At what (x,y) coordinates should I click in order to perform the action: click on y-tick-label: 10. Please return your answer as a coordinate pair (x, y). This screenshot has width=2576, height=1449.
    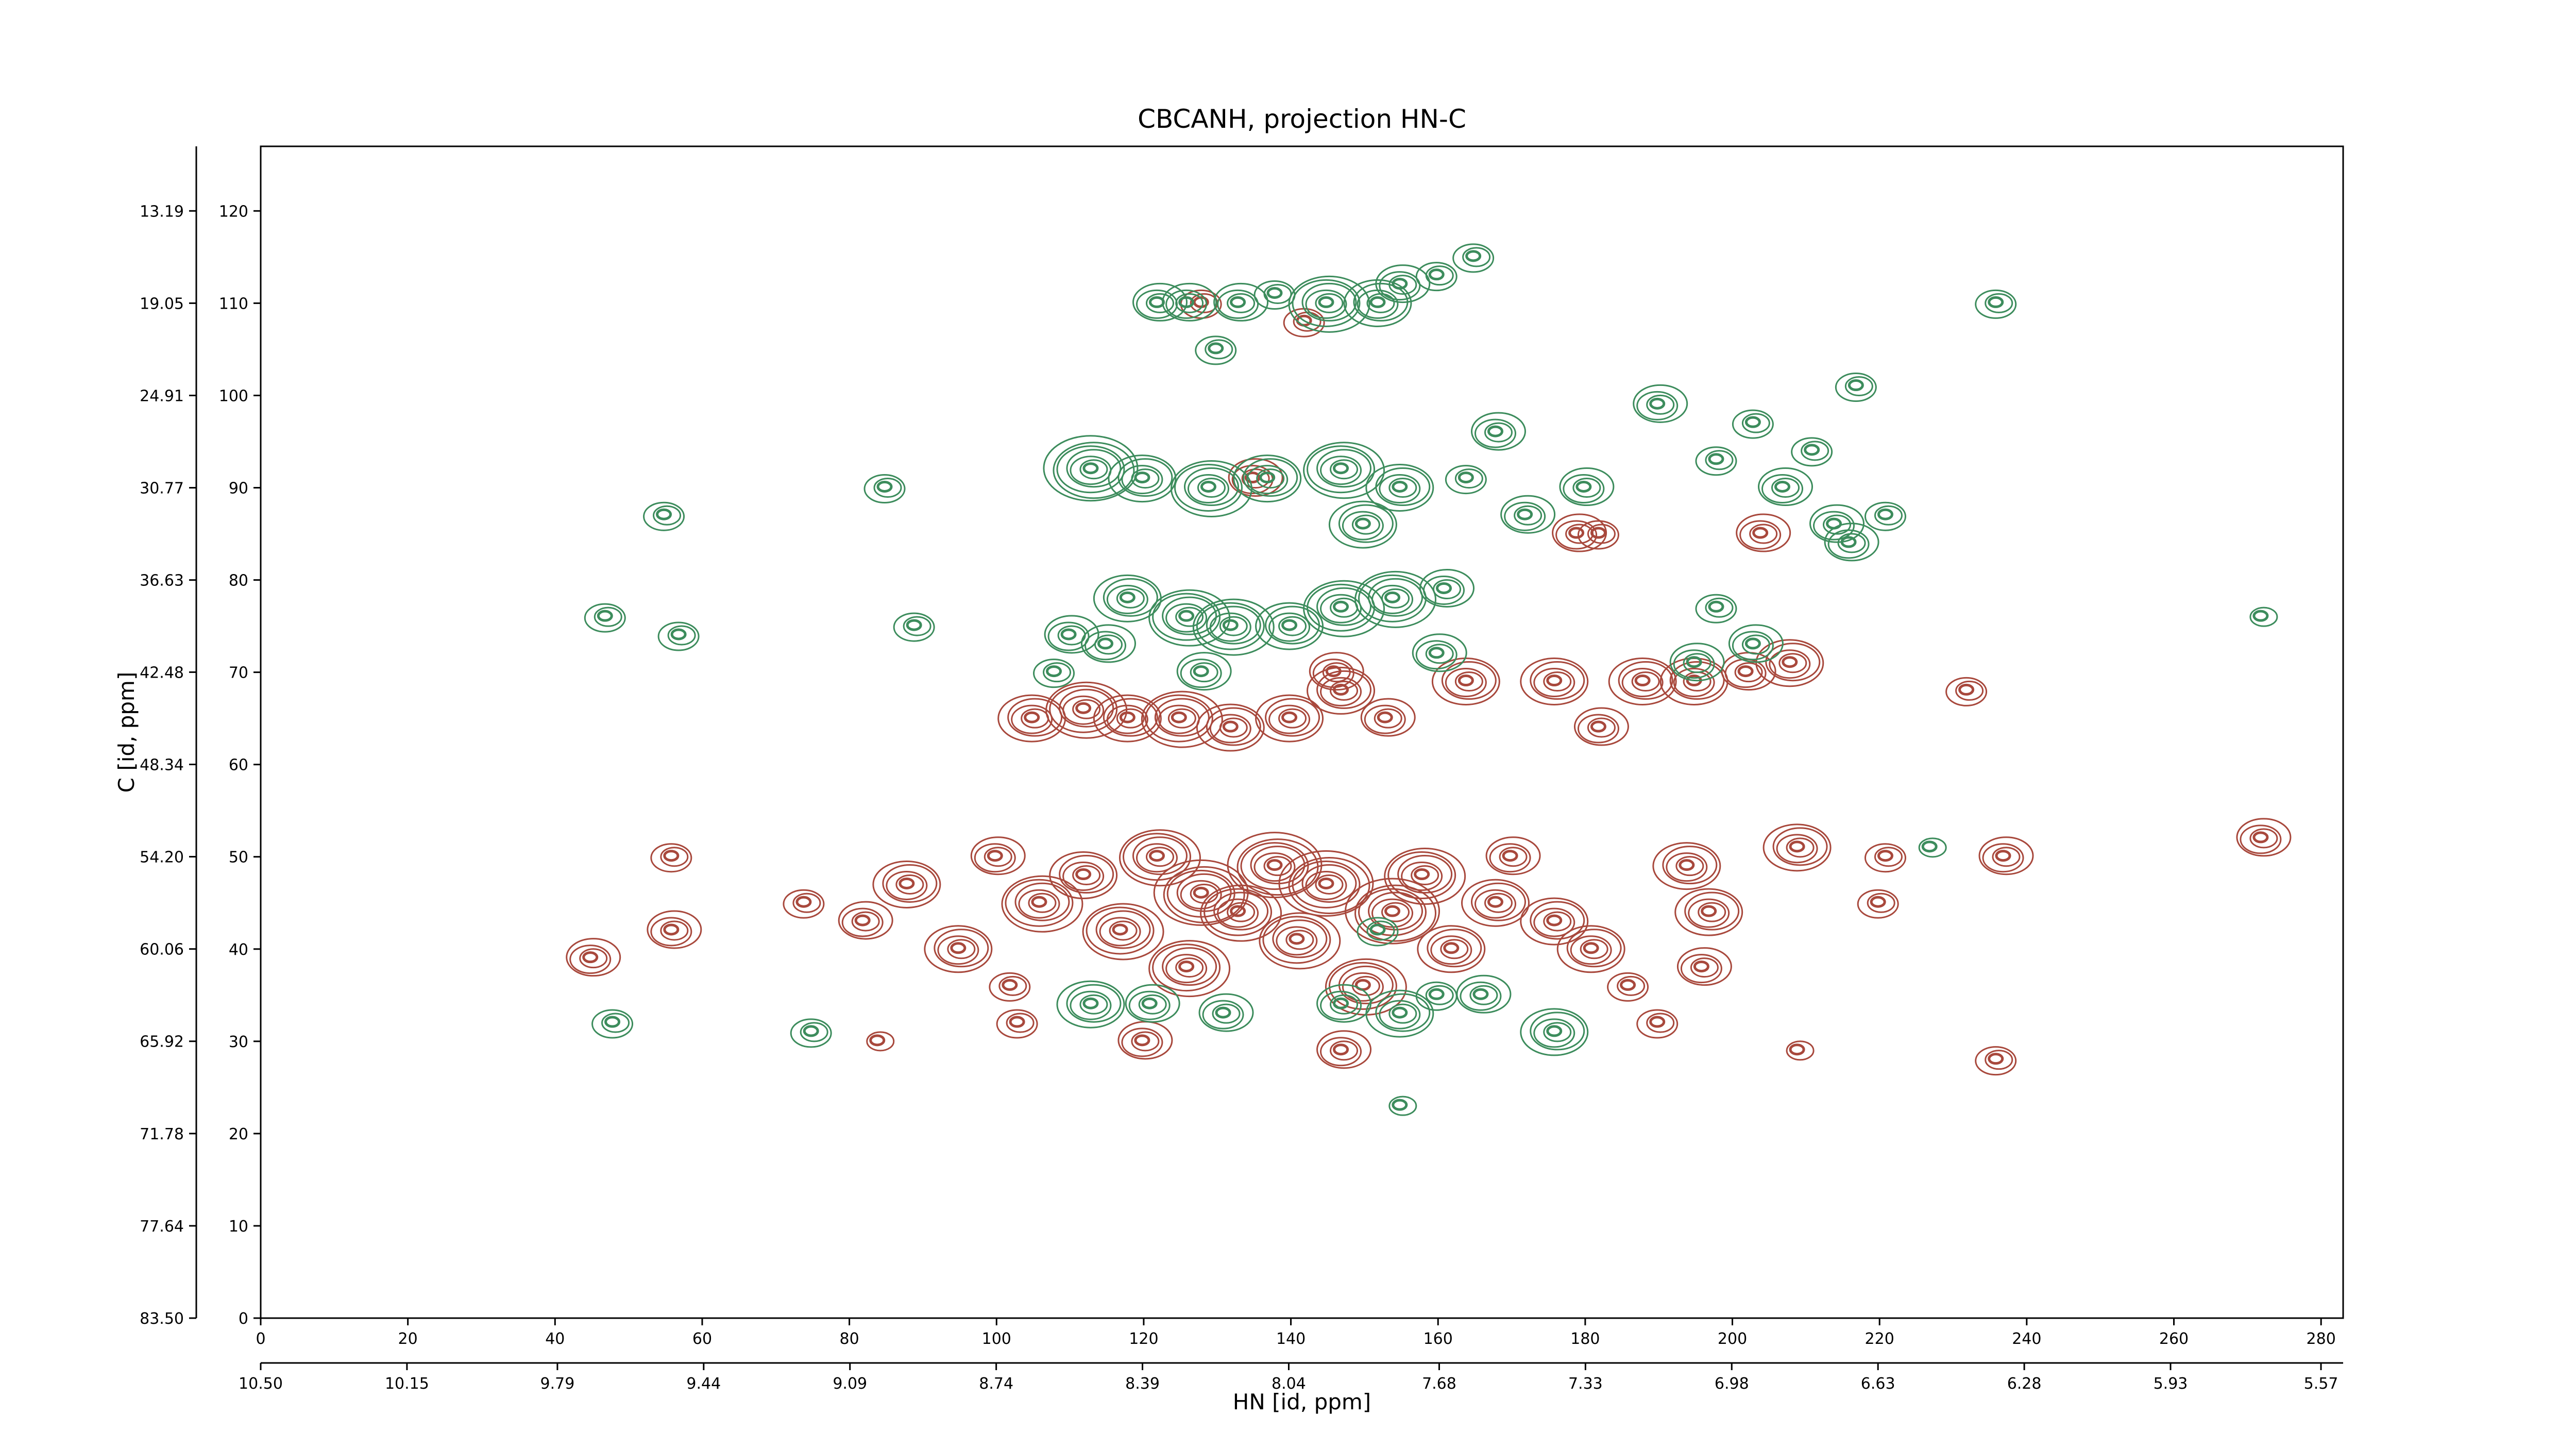
    Looking at the image, I should click on (238, 1227).